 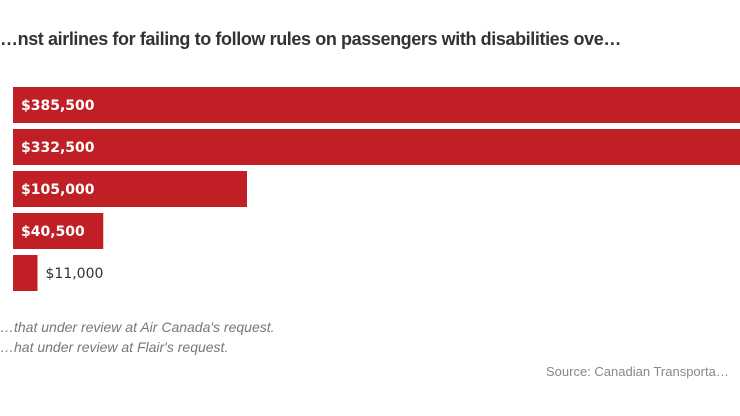 What do you see at coordinates (58, 190) in the screenshot?
I see `bar-value-label: $105,000` at bounding box center [58, 190].